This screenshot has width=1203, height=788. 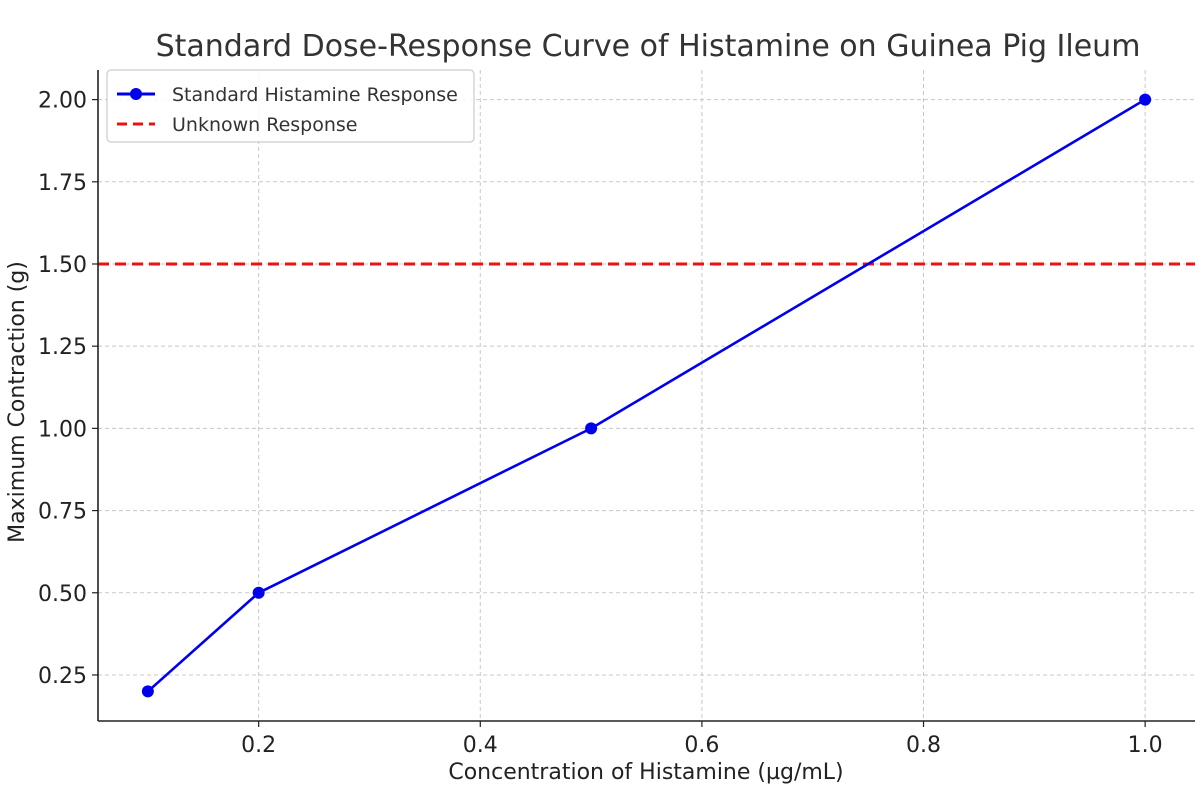 What do you see at coordinates (62, 594) in the screenshot?
I see `y-tick-label-1: 0.50` at bounding box center [62, 594].